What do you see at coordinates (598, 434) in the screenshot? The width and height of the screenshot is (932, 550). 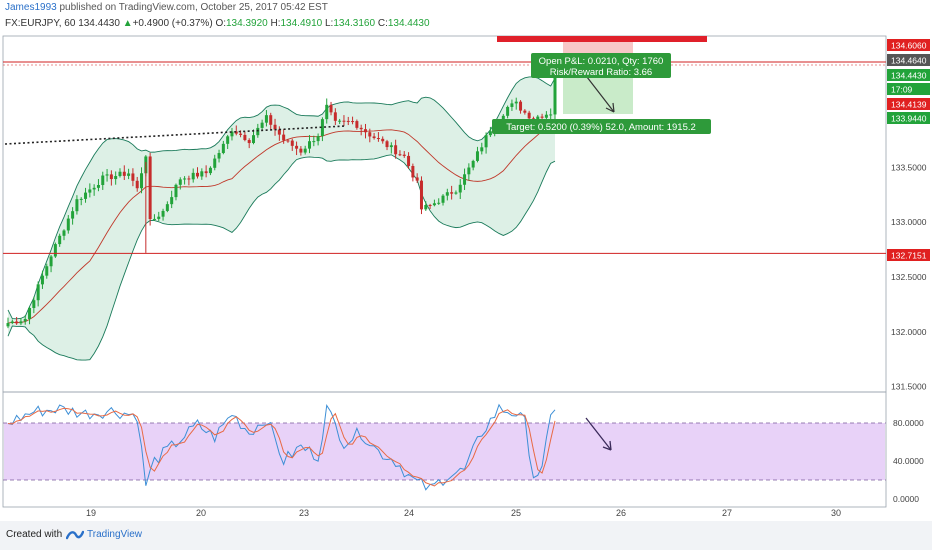 I see `osc-projection-arrow` at bounding box center [598, 434].